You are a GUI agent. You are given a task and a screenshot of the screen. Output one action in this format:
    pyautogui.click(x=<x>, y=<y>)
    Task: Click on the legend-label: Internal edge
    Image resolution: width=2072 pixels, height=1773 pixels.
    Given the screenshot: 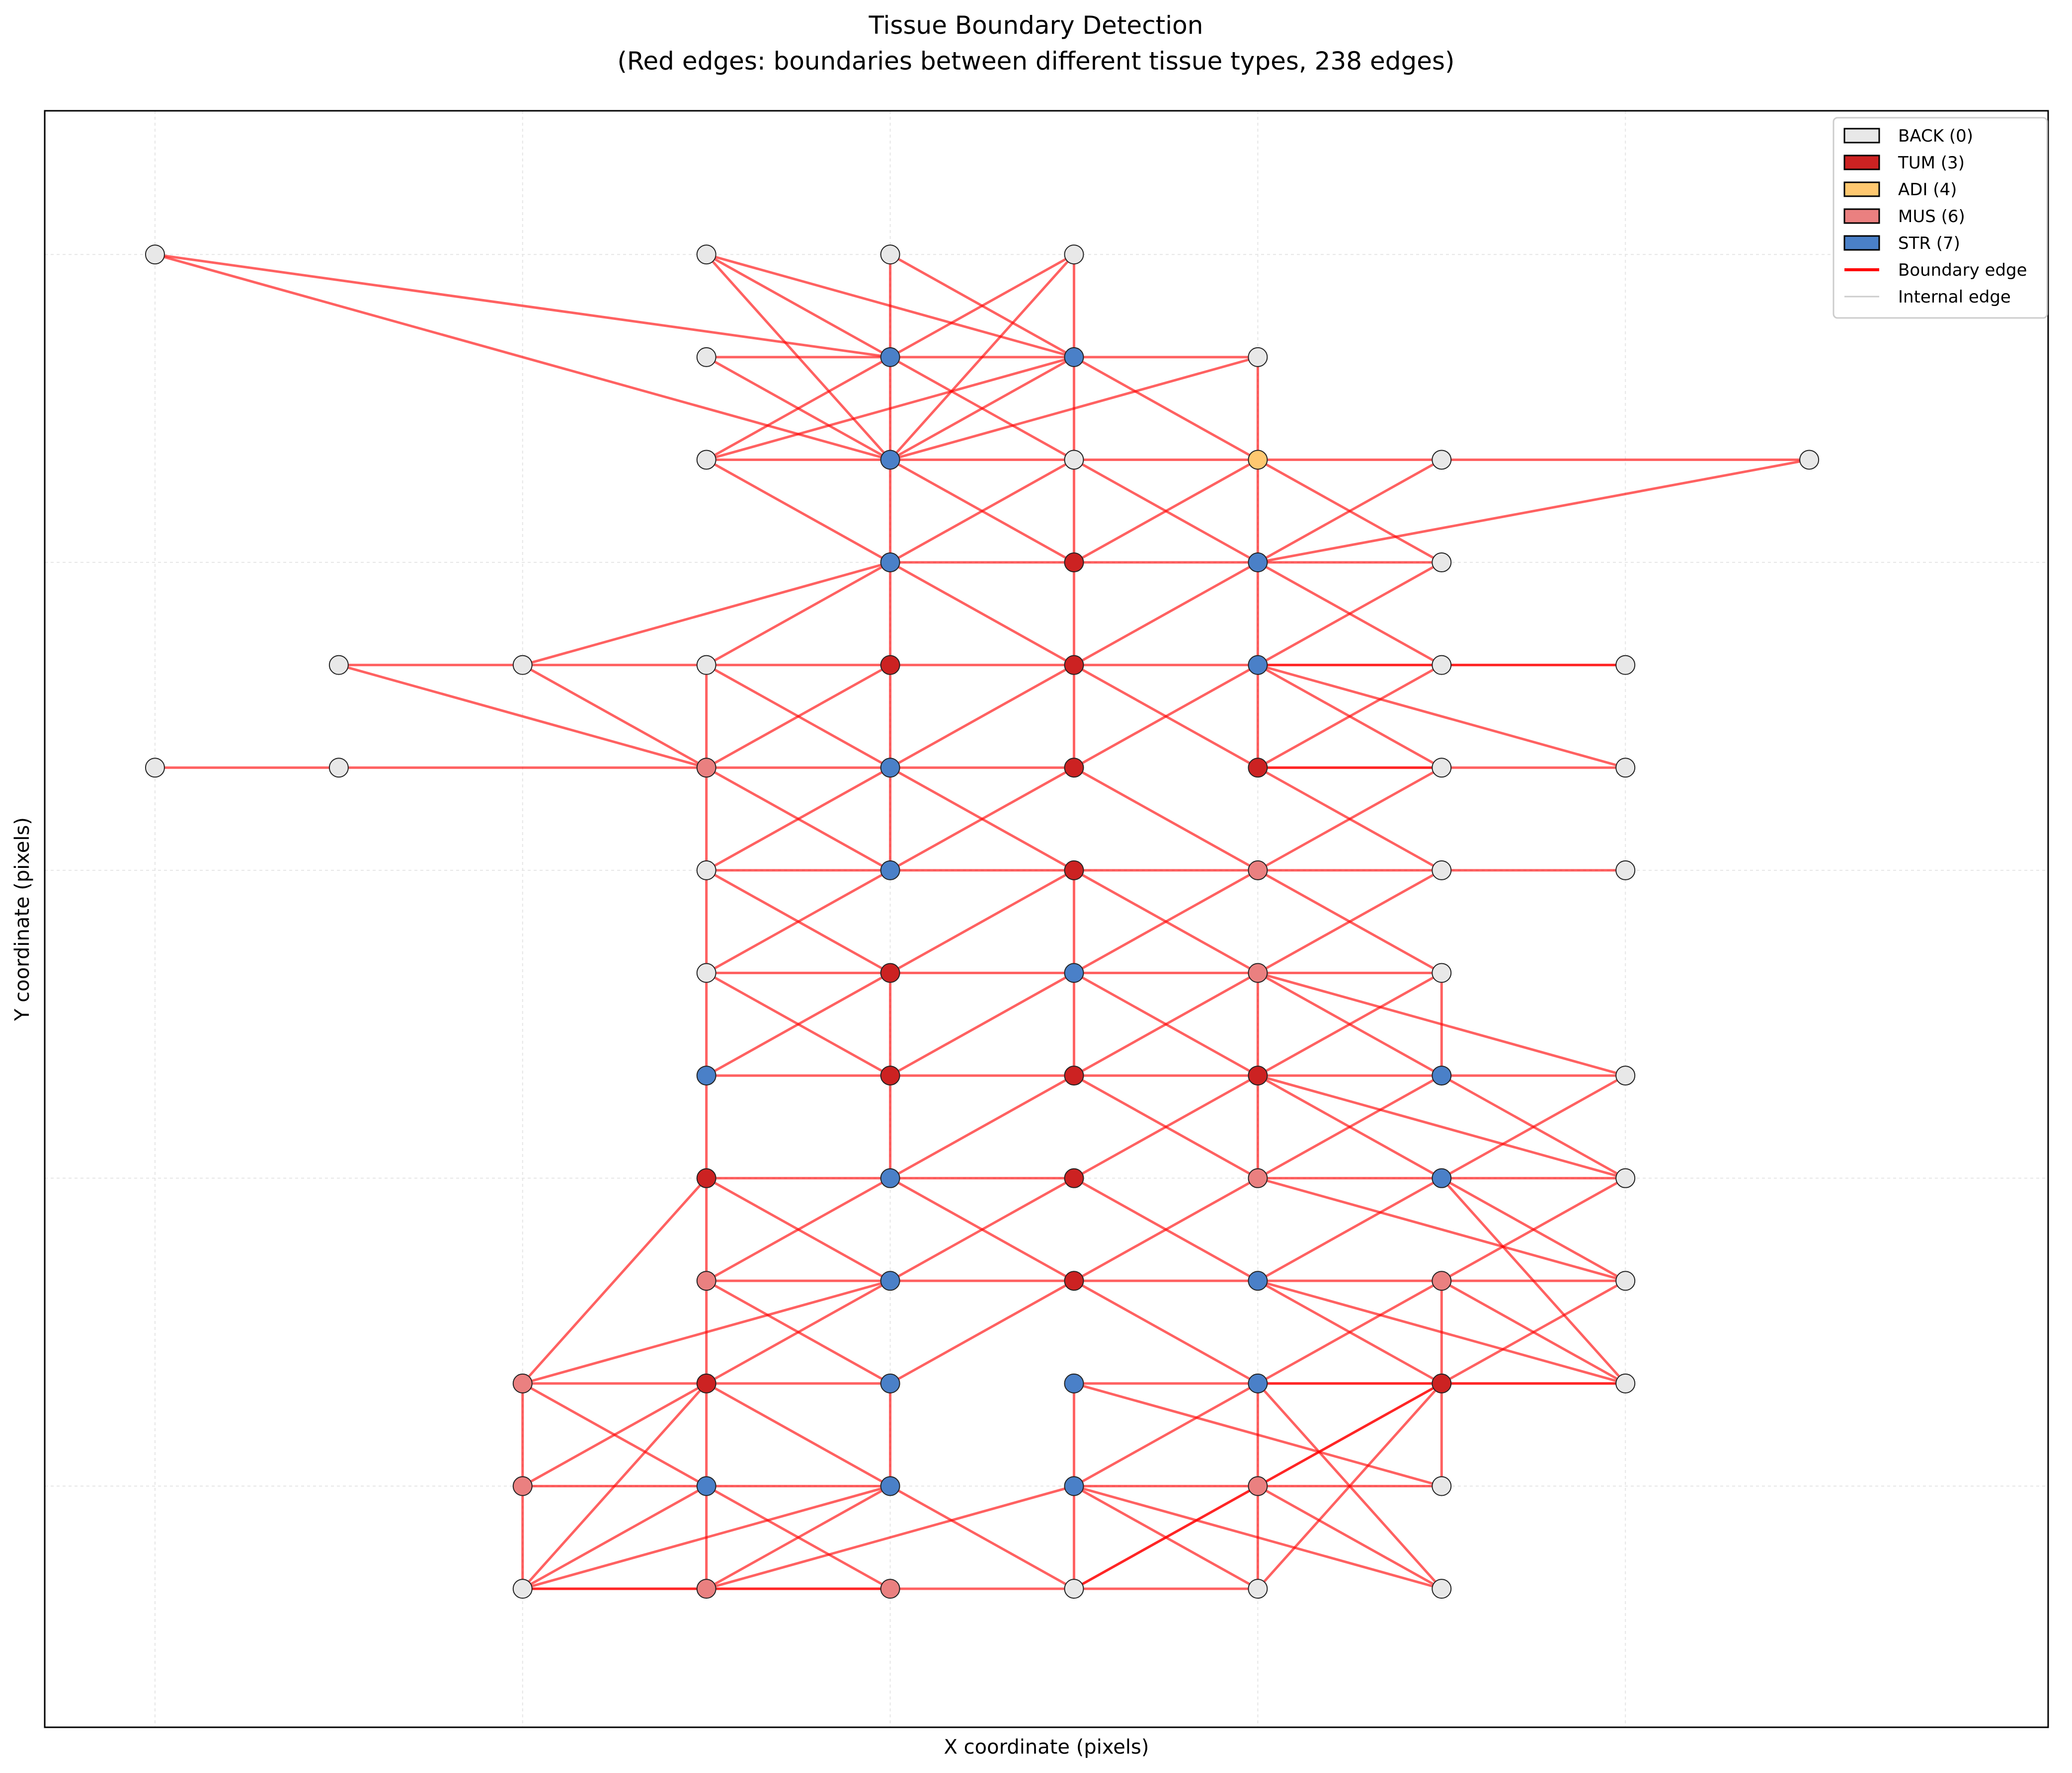 What is the action you would take?
    pyautogui.click(x=1954, y=297)
    